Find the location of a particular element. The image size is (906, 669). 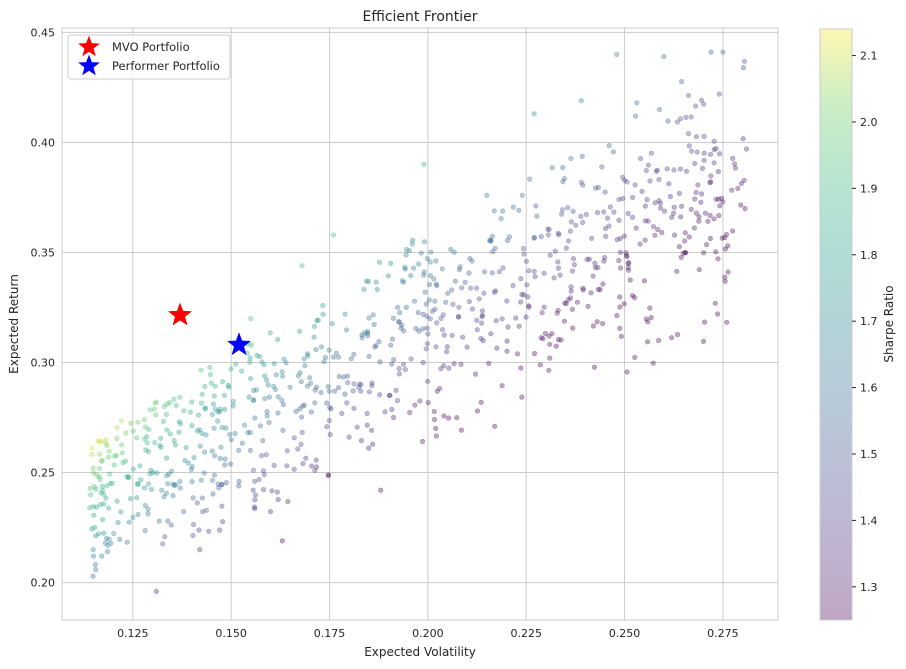

x-axis-label: Expected Volatility is located at coordinates (420, 652).